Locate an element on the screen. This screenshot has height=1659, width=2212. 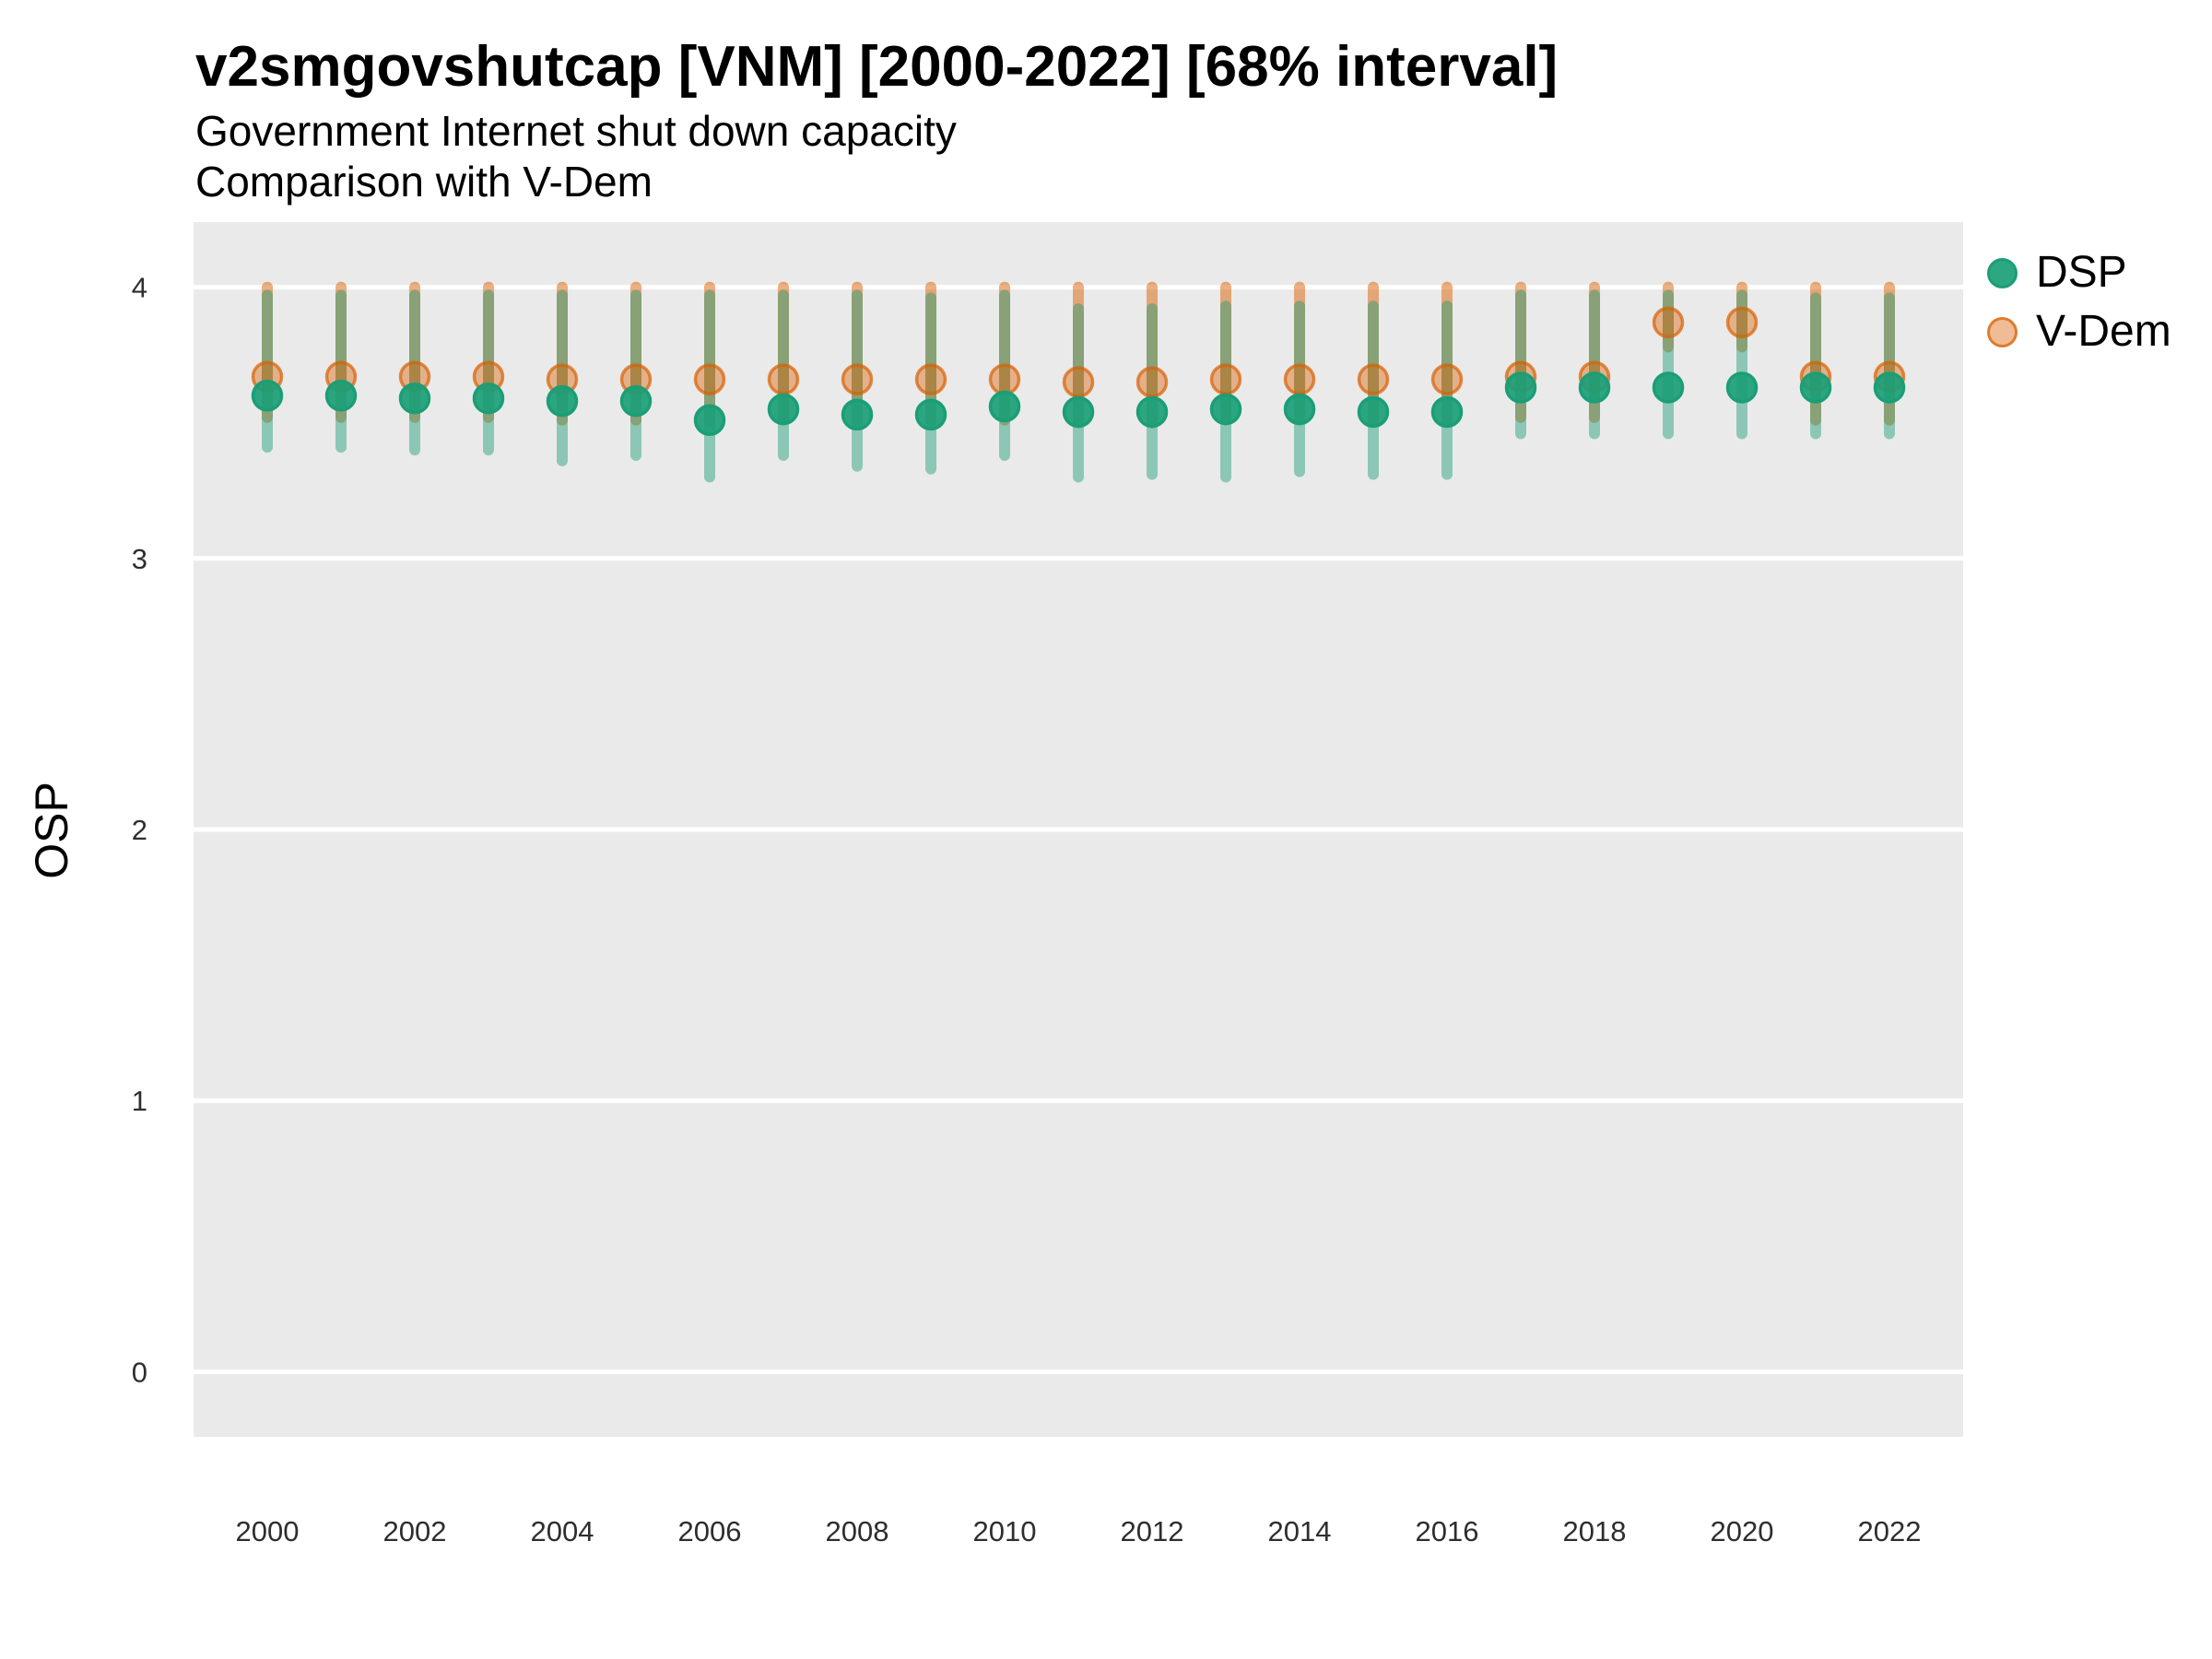
dsp-point-2009 is located at coordinates (930, 414).